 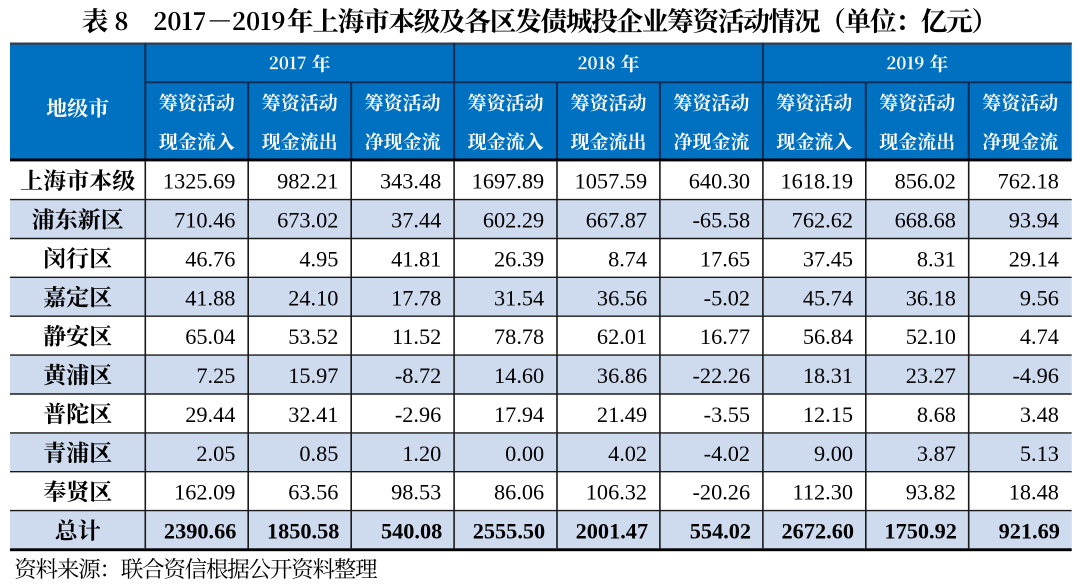 What do you see at coordinates (622, 375) in the screenshot?
I see `svg-text: 36.86` at bounding box center [622, 375].